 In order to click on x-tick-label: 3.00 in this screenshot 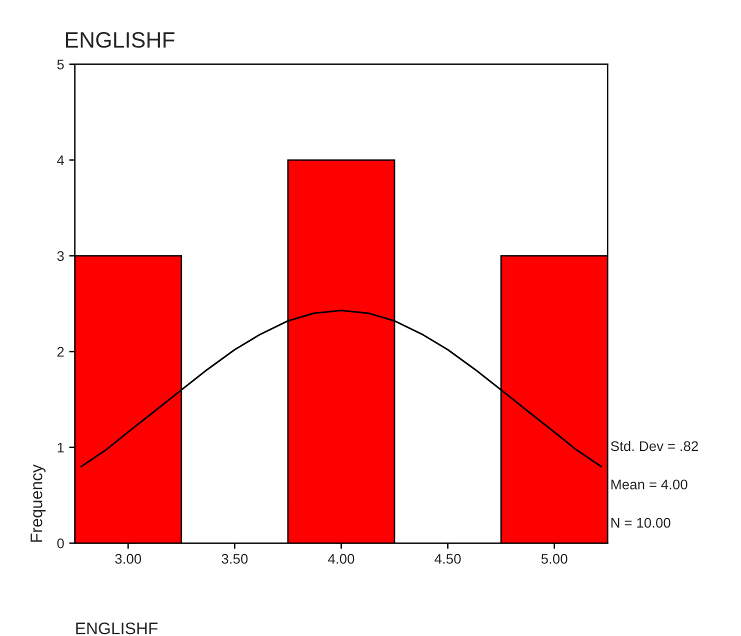, I will do `click(128, 559)`.